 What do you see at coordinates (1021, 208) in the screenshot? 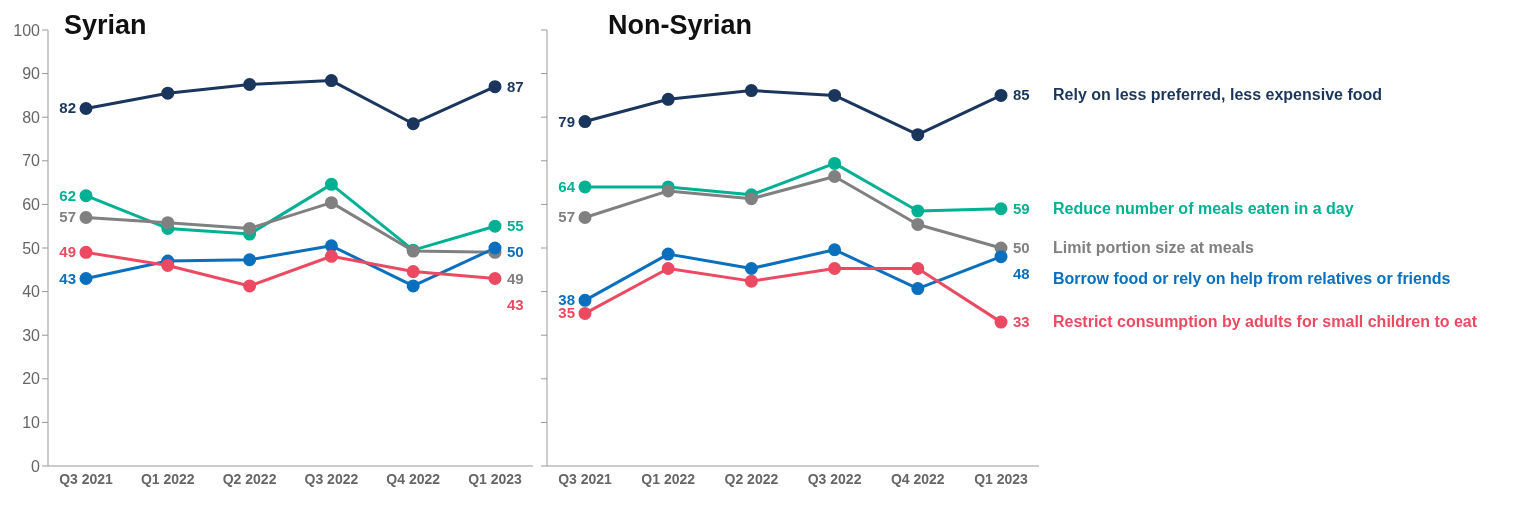
I see `data-label: 59` at bounding box center [1021, 208].